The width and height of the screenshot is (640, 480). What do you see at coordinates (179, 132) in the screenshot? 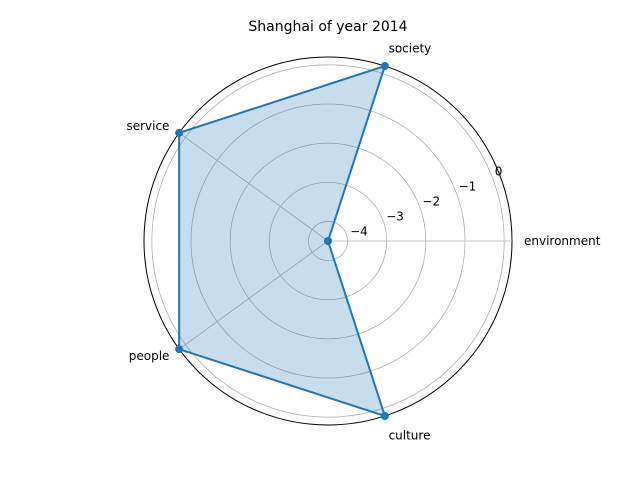
I see `data-point-service` at bounding box center [179, 132].